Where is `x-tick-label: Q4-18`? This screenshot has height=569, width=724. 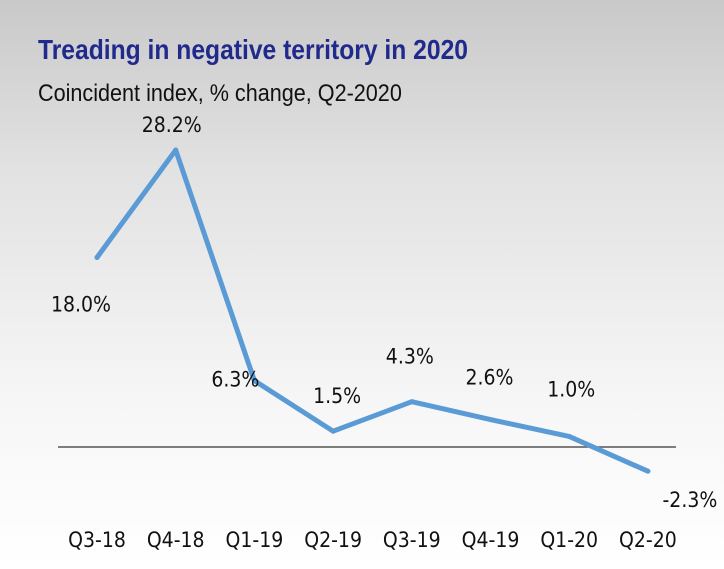
x-tick-label: Q4-18 is located at coordinates (176, 540).